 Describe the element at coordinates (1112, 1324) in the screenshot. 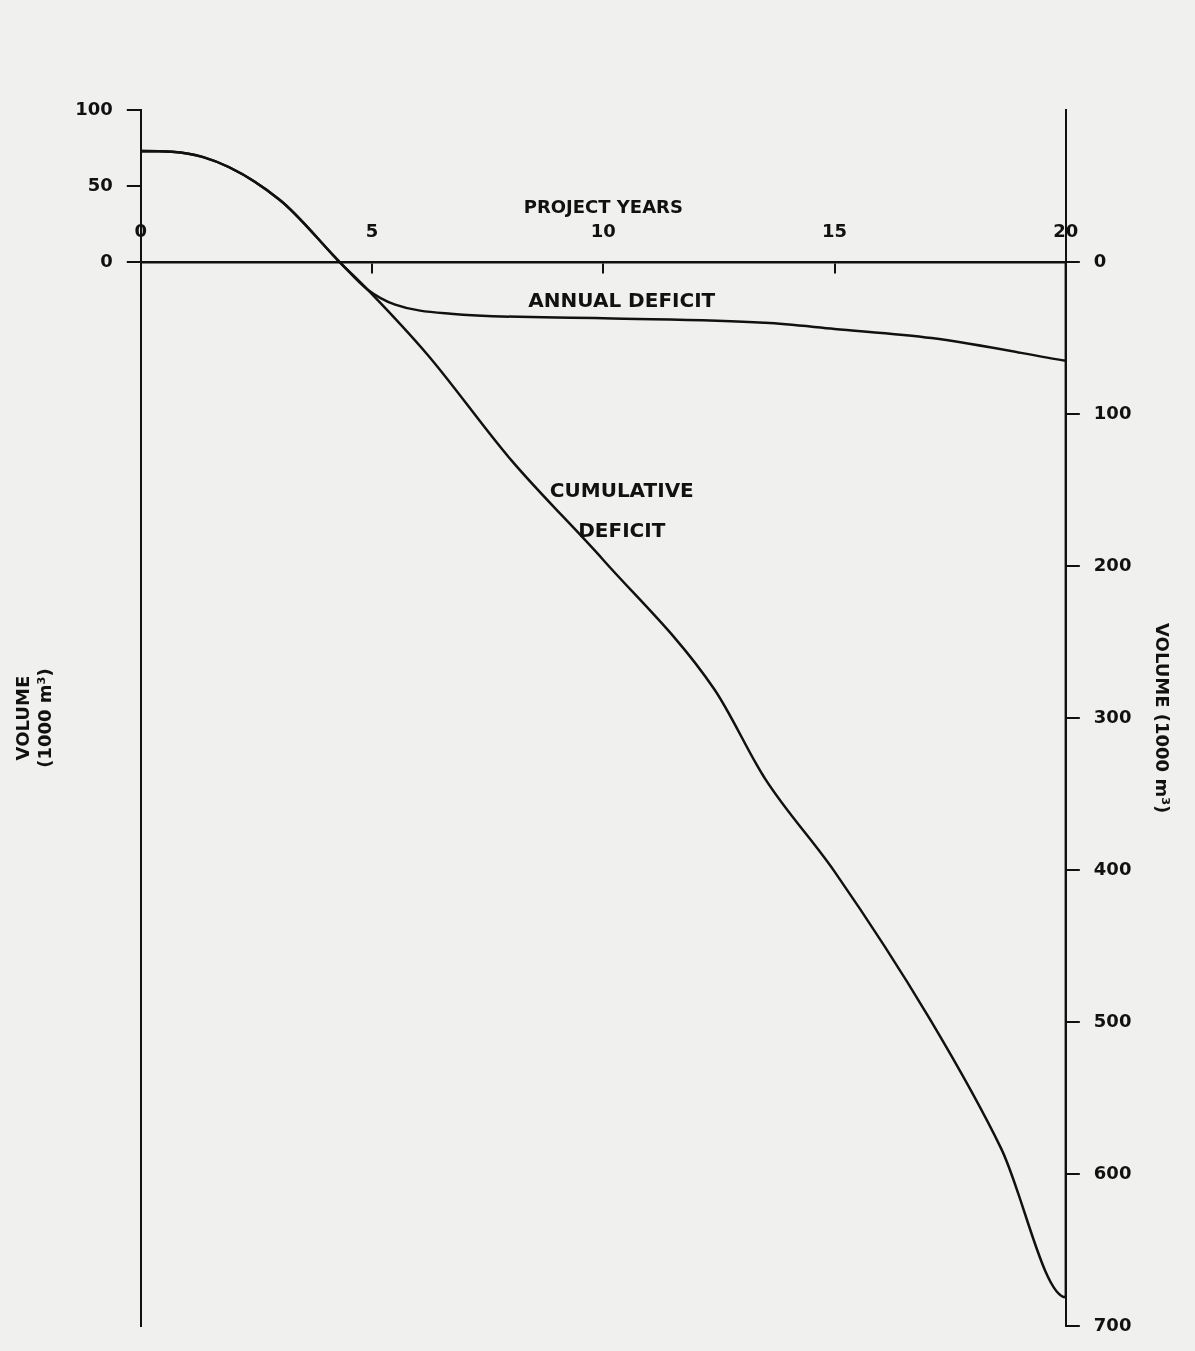

I see `y2-tick-label: 700` at that location.